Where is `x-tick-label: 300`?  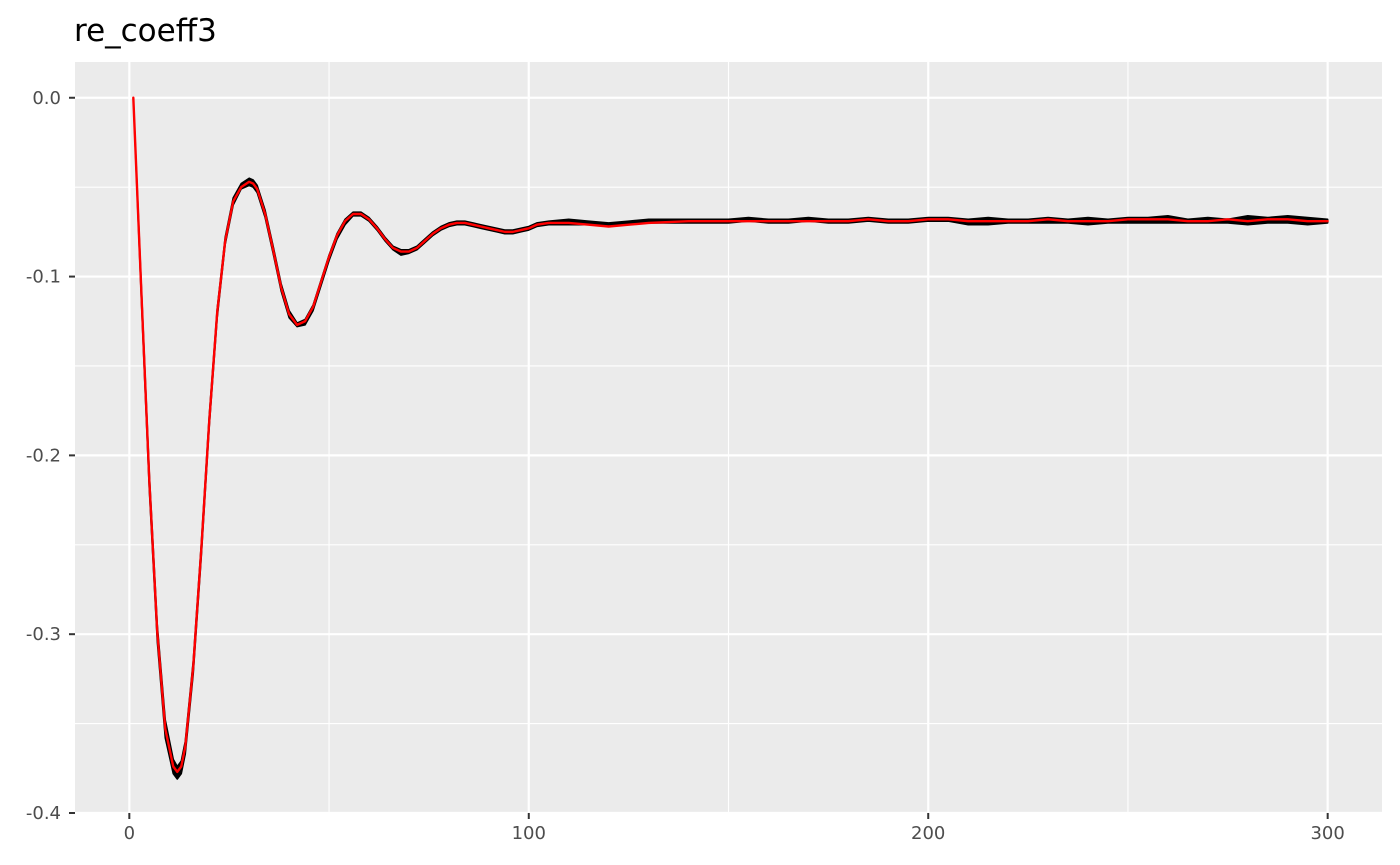
x-tick-label: 300 is located at coordinates (1327, 833).